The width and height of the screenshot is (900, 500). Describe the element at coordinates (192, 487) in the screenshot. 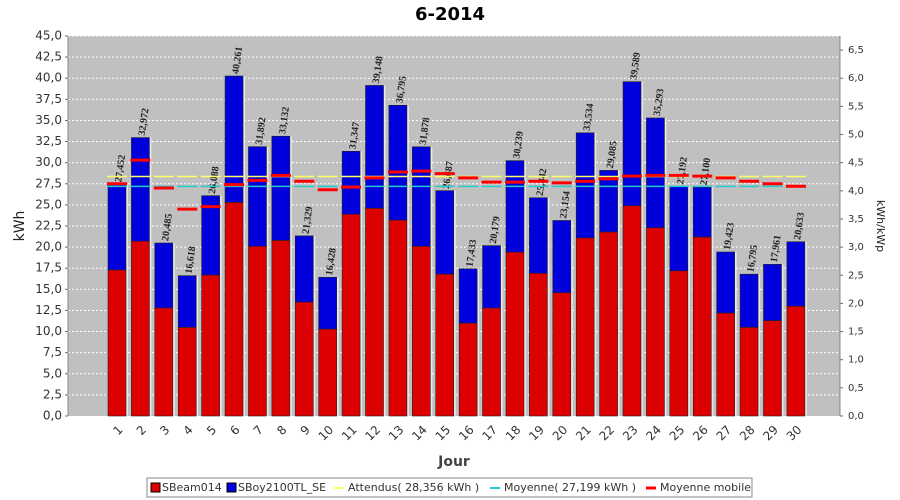

I see `legend-label: SBeam014` at that location.